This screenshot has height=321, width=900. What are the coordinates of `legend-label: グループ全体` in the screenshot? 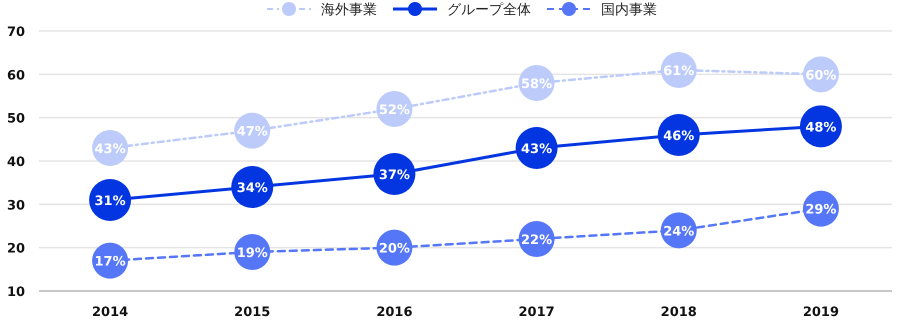 It's located at (489, 10).